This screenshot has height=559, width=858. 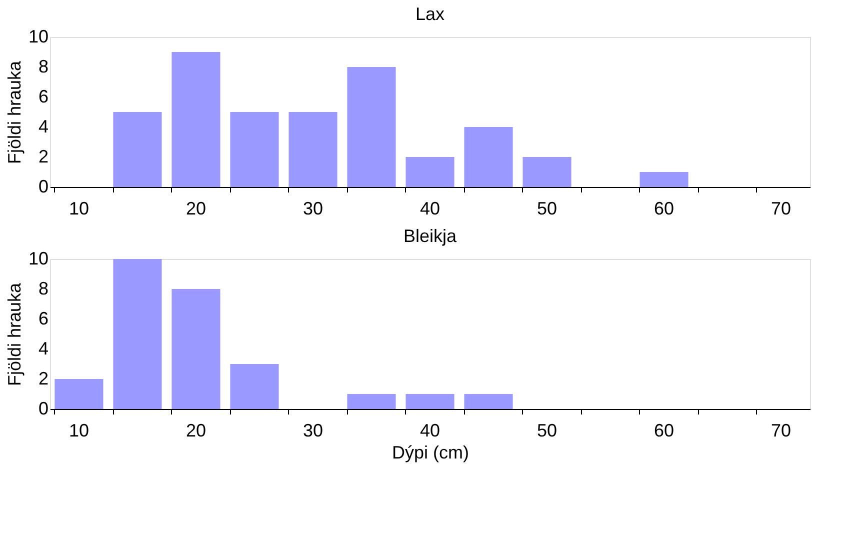 What do you see at coordinates (430, 452) in the screenshot?
I see `x-axis-title: Dýpi (cm)` at bounding box center [430, 452].